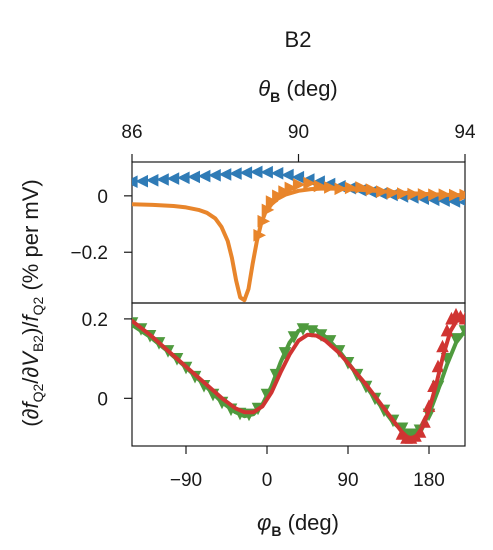 This screenshot has width=493, height=550. Describe the element at coordinates (131, 132) in the screenshot. I see `top-x-tick-label: 86` at that location.